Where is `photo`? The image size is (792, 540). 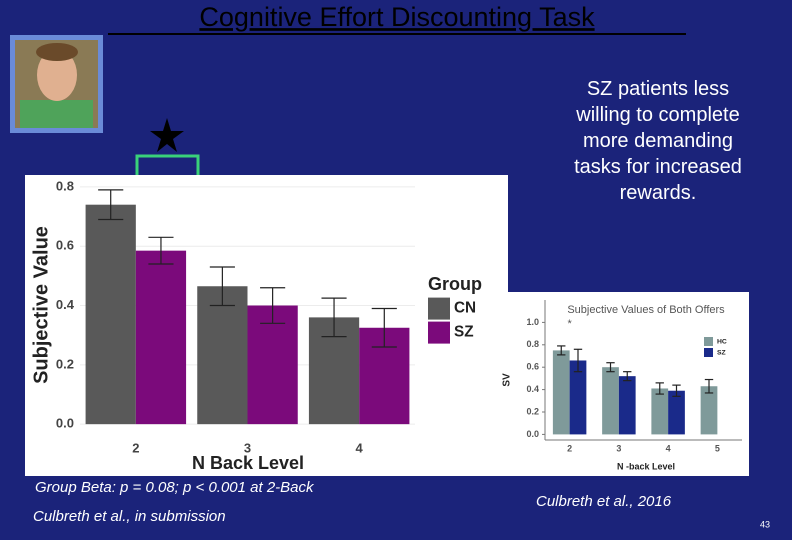
photo is located at coordinates (56, 84).